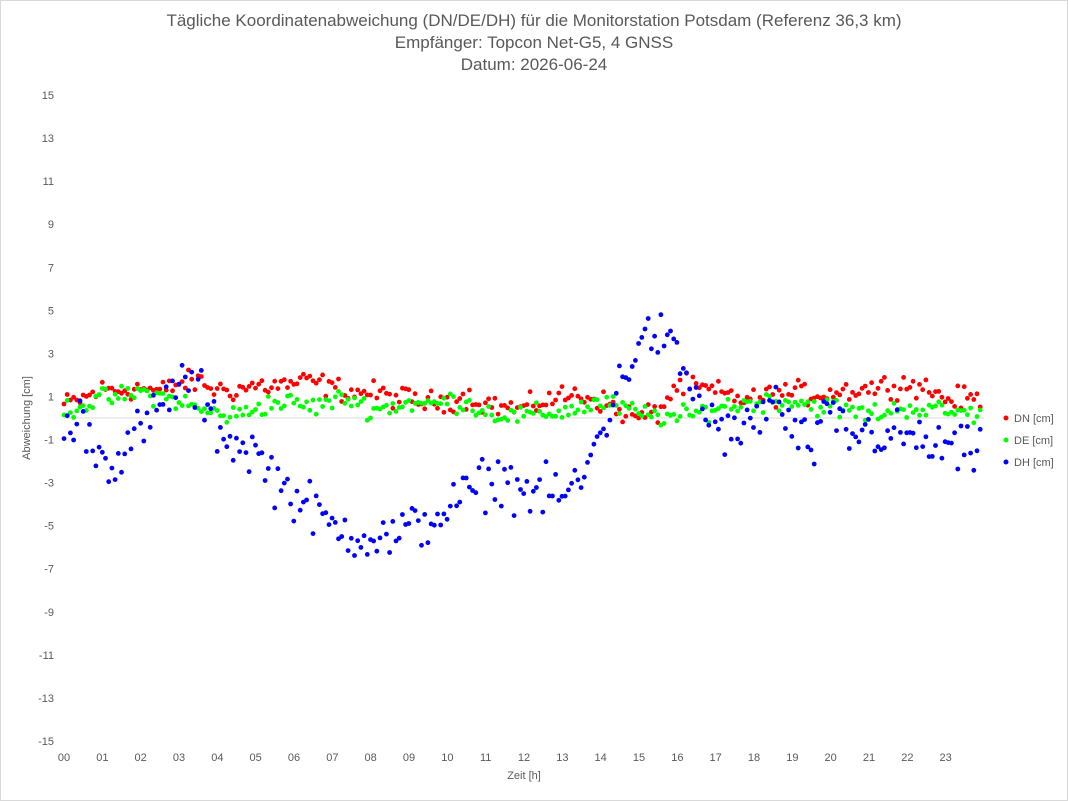 Image resolution: width=1068 pixels, height=801 pixels. What do you see at coordinates (524, 776) in the screenshot?
I see `x-axis-title: Zeit [h]` at bounding box center [524, 776].